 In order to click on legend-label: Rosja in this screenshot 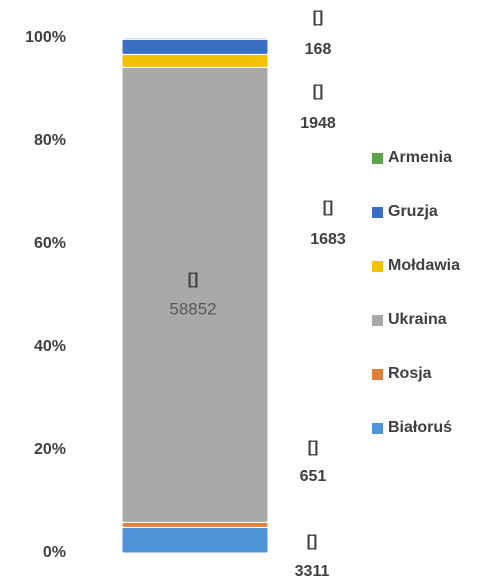, I will do `click(410, 373)`.